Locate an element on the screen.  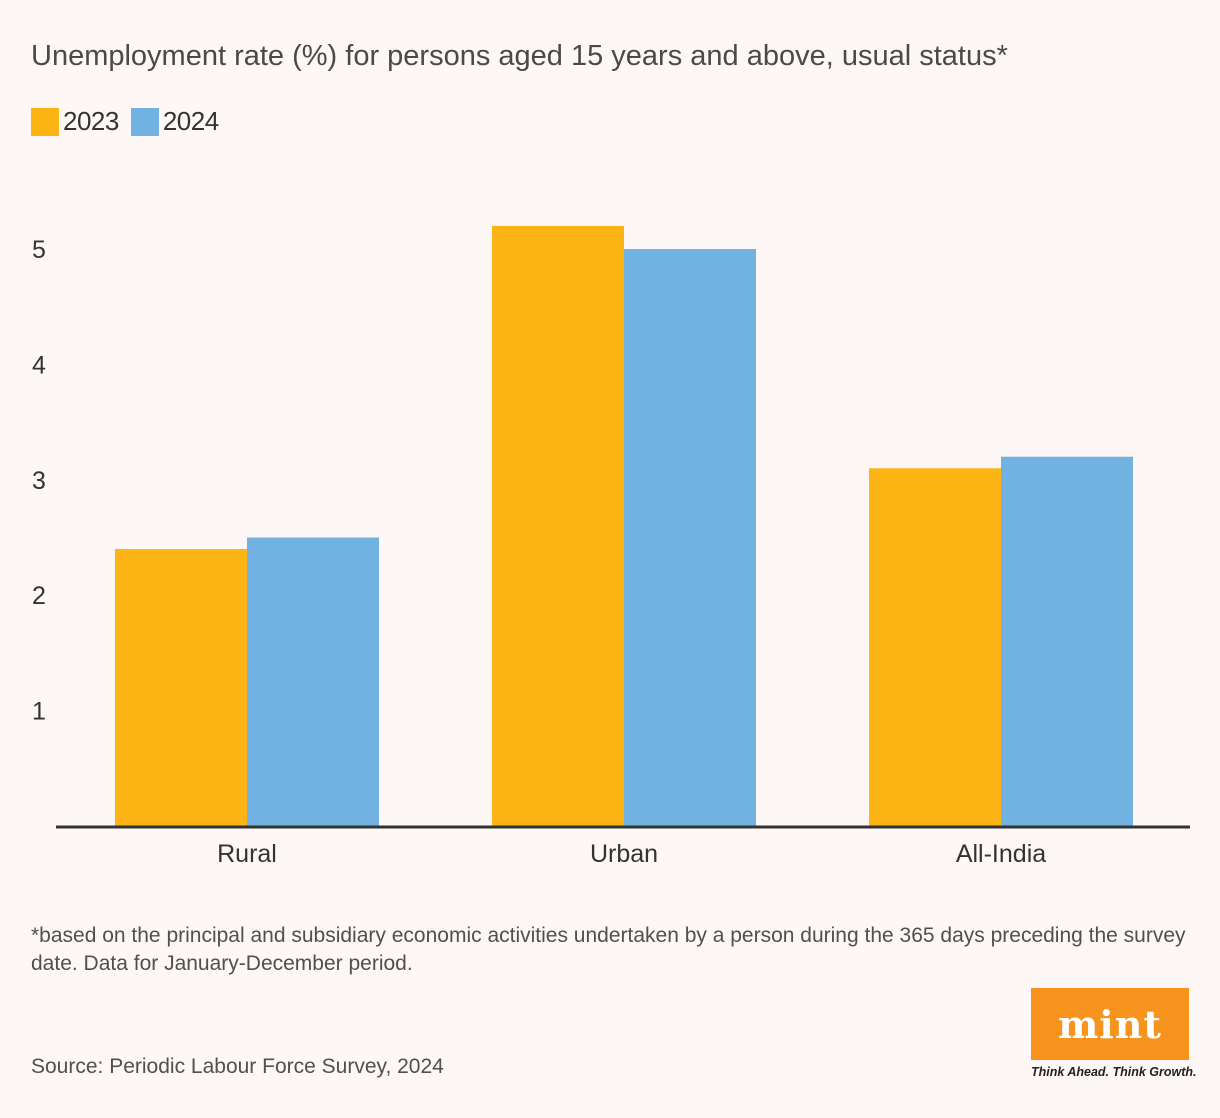
y-tick-label: 5 is located at coordinates (39, 250).